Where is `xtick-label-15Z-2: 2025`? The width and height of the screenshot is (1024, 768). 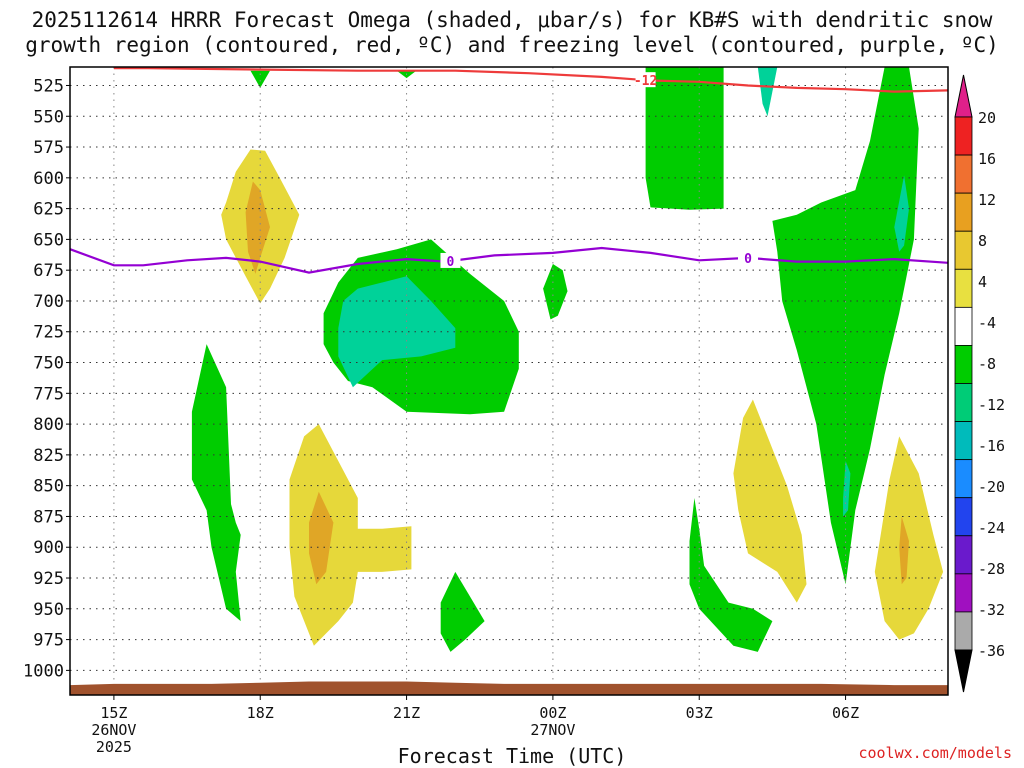 xtick-label-15Z-2: 2025 is located at coordinates (114, 747).